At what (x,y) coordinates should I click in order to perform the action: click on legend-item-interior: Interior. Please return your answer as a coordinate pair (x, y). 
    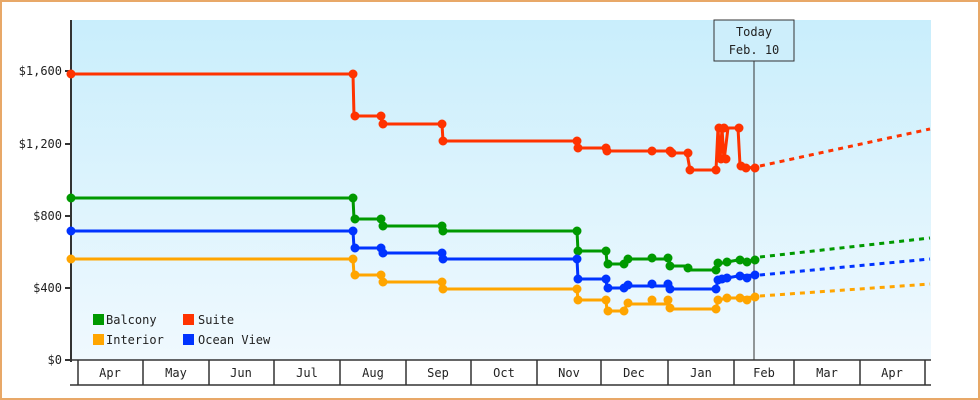
    Looking at the image, I should click on (128, 340).